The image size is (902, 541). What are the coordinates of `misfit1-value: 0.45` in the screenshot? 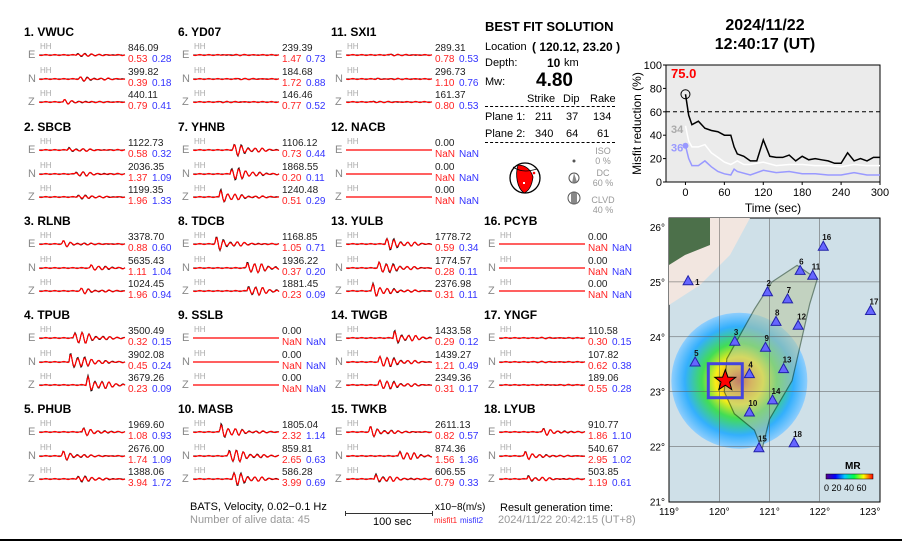 It's located at (138, 366).